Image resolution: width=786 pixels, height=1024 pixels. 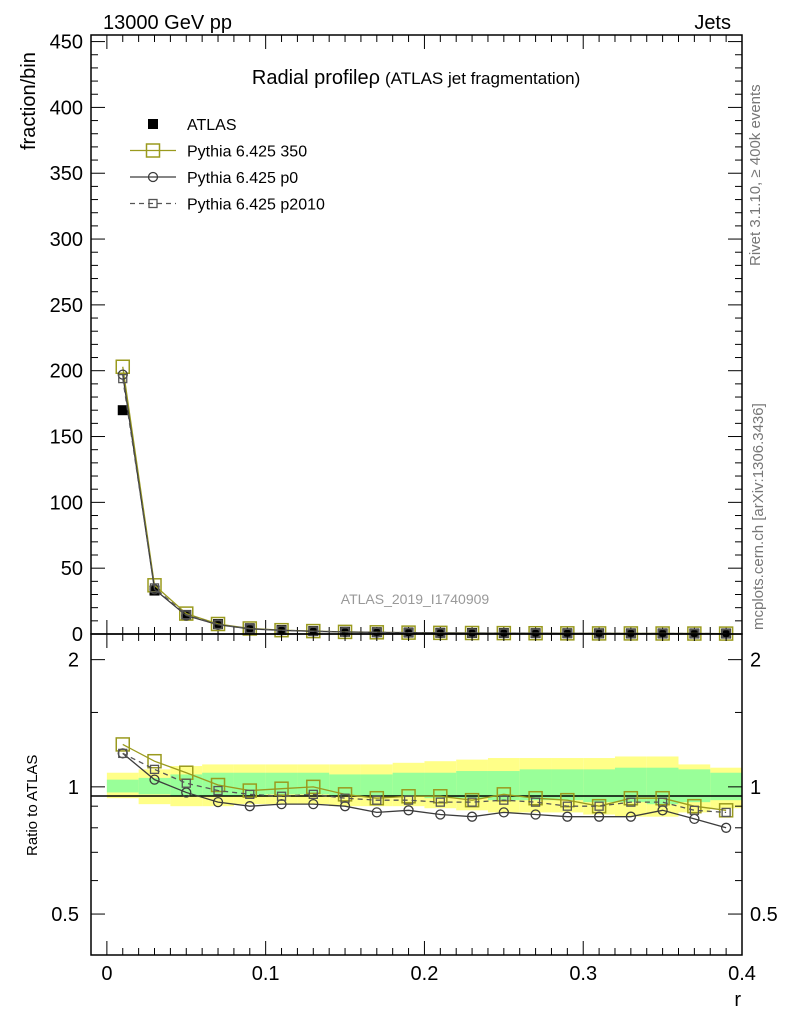 I want to click on ratio-xtick-label: 0, so click(x=106, y=974).